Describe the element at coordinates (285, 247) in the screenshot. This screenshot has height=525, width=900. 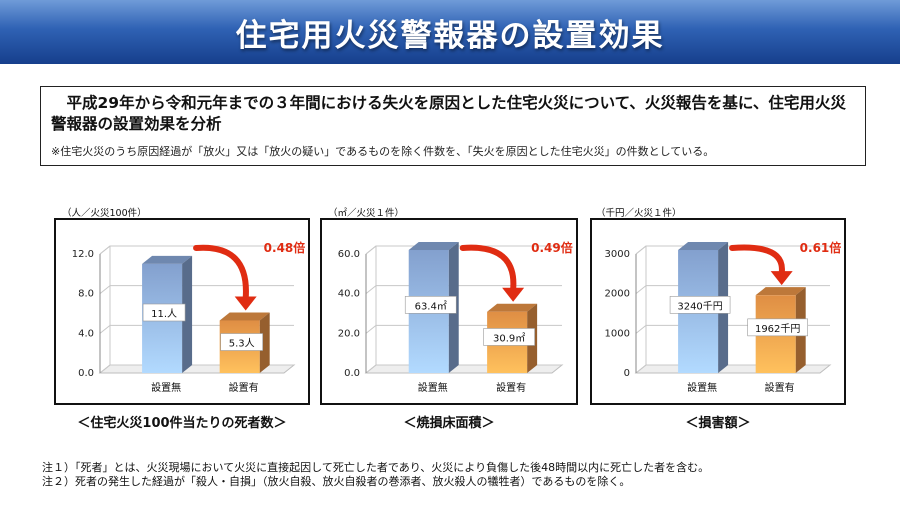
I see `ratio-label: 0.48倍` at that location.